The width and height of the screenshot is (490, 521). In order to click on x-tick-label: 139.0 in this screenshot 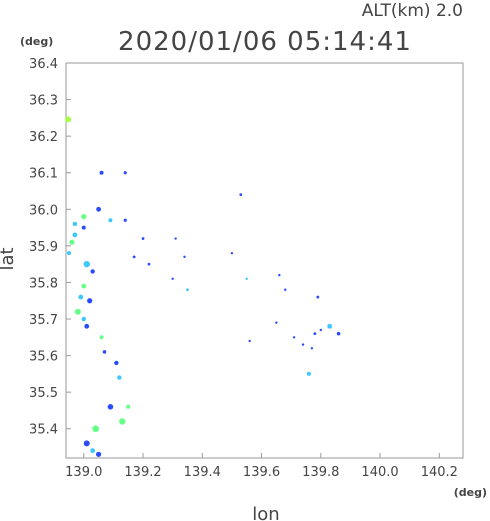, I will do `click(83, 472)`.